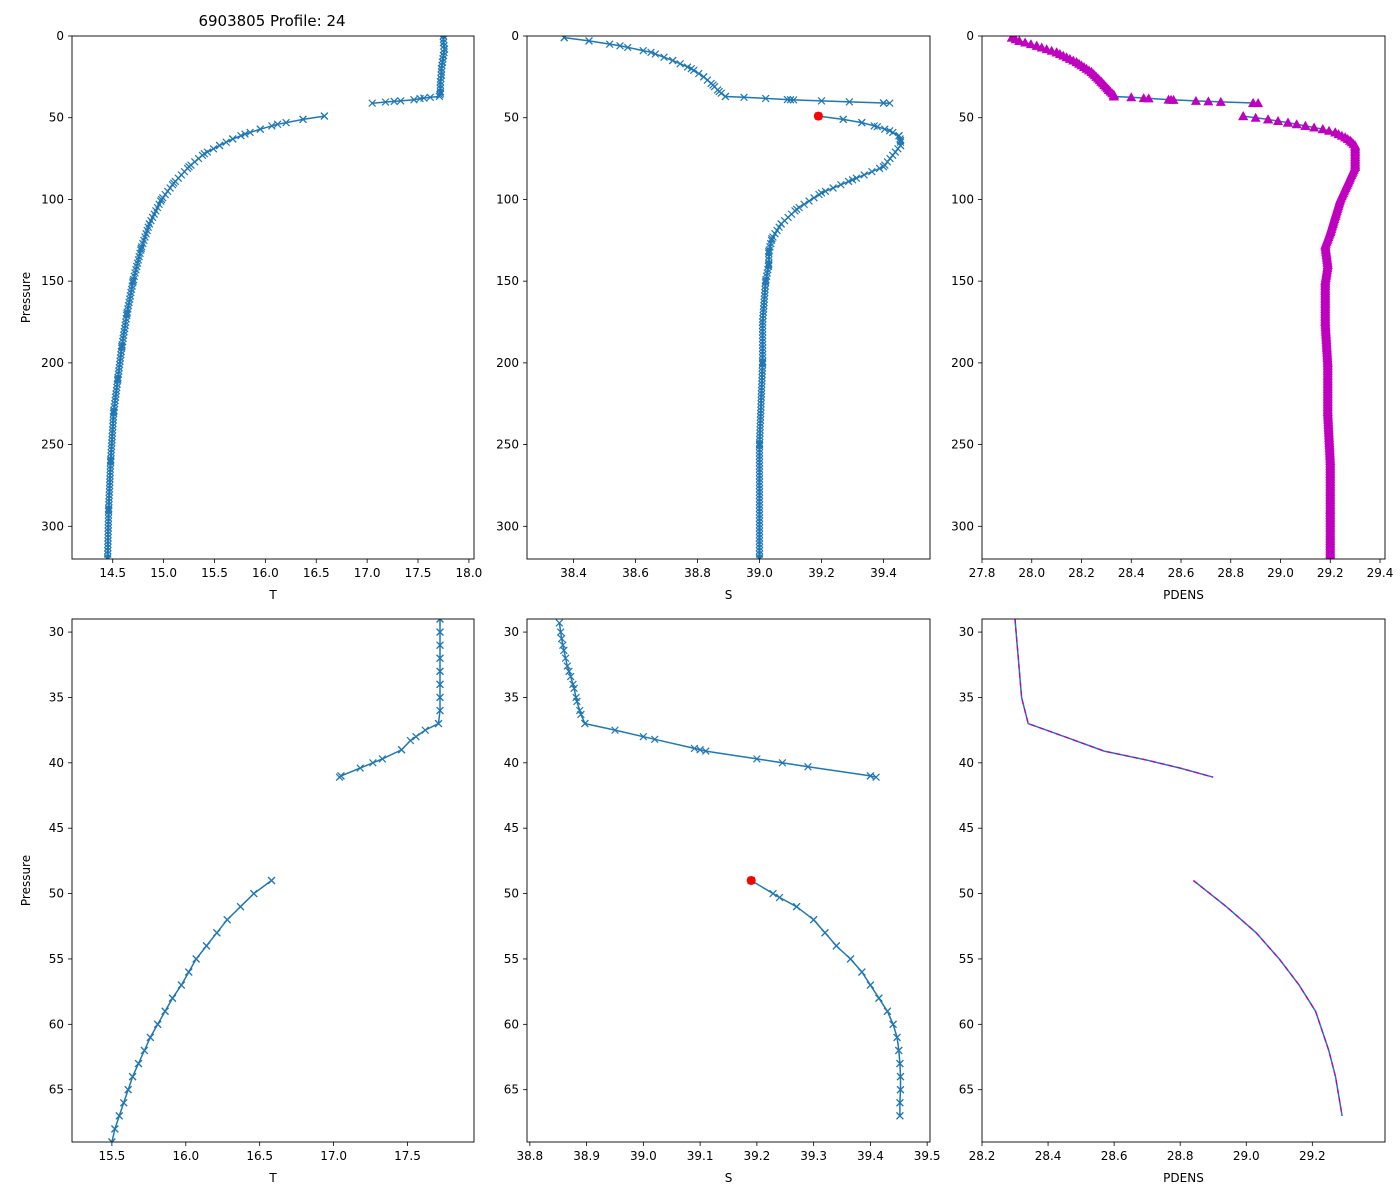  Describe the element at coordinates (112, 573) in the screenshot. I see `x-tick-label: 14.5` at that location.